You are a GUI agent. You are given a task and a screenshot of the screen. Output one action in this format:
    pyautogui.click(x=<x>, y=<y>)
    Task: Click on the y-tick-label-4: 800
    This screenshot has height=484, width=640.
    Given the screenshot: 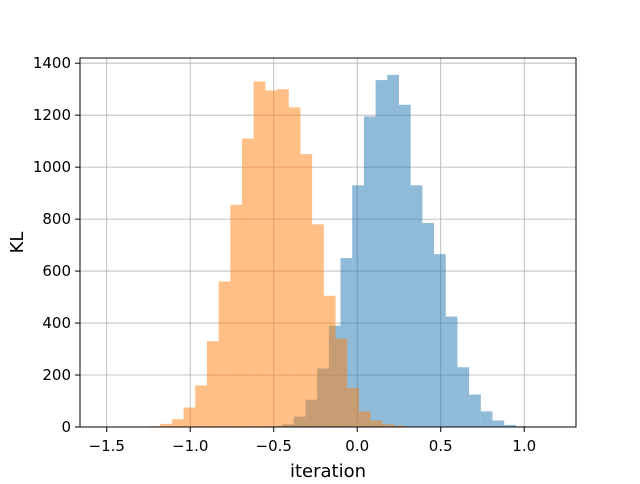 What is the action you would take?
    pyautogui.click(x=56, y=219)
    